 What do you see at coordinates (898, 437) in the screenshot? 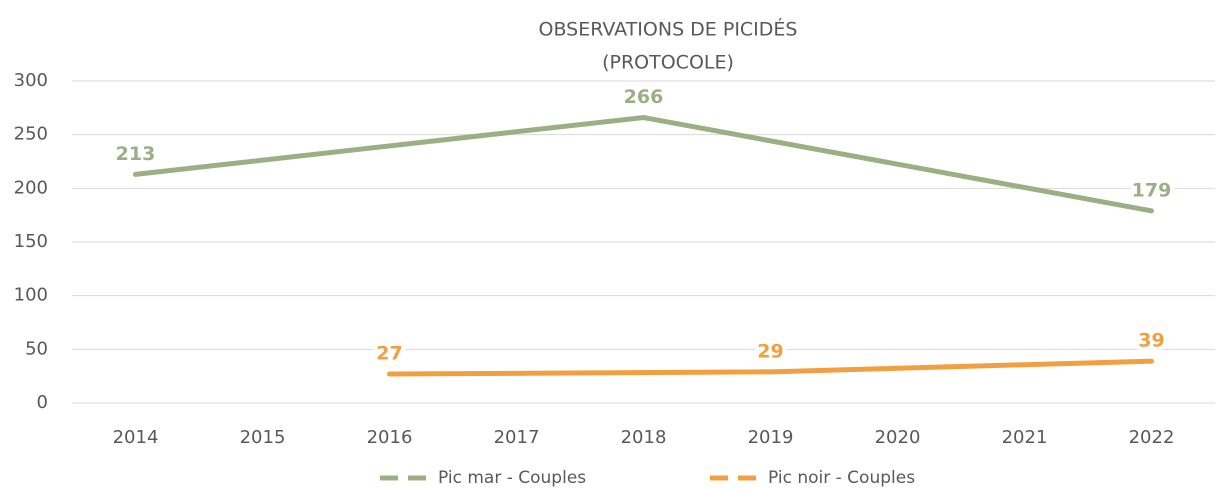
I see `x-tick-label: 2020` at bounding box center [898, 437].